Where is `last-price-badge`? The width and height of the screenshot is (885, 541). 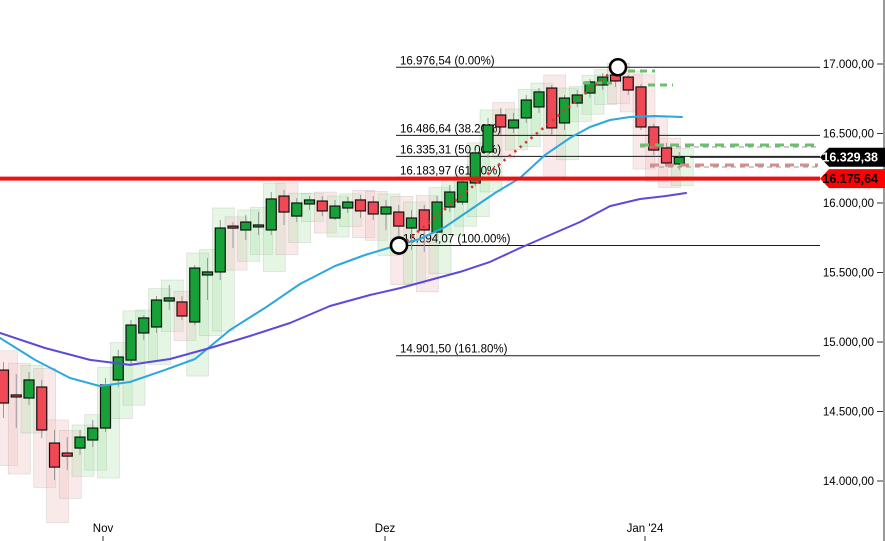
last-price-badge is located at coordinates (852, 157).